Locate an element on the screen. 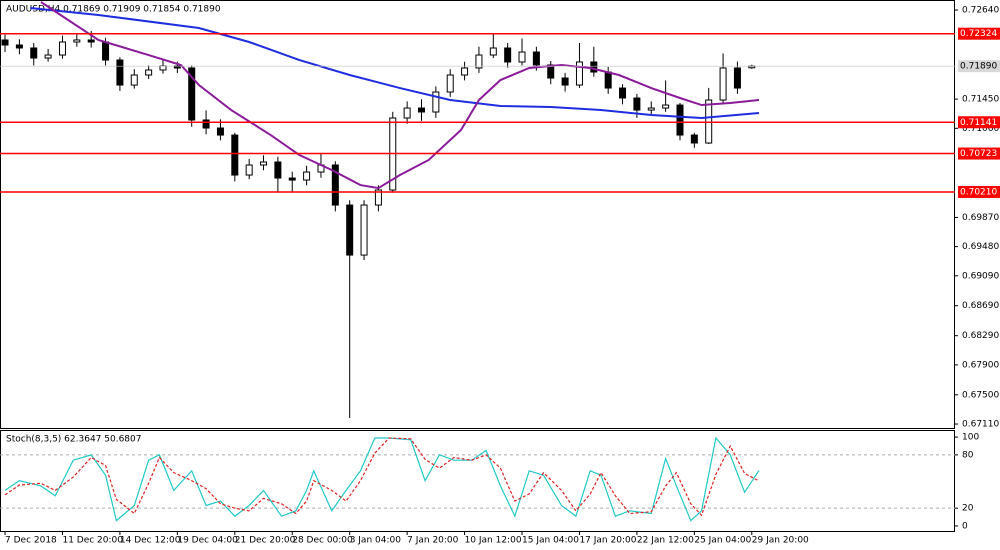 Image resolution: width=1000 pixels, height=550 pixels. y-tick-label: 0.67110 is located at coordinates (980, 425).